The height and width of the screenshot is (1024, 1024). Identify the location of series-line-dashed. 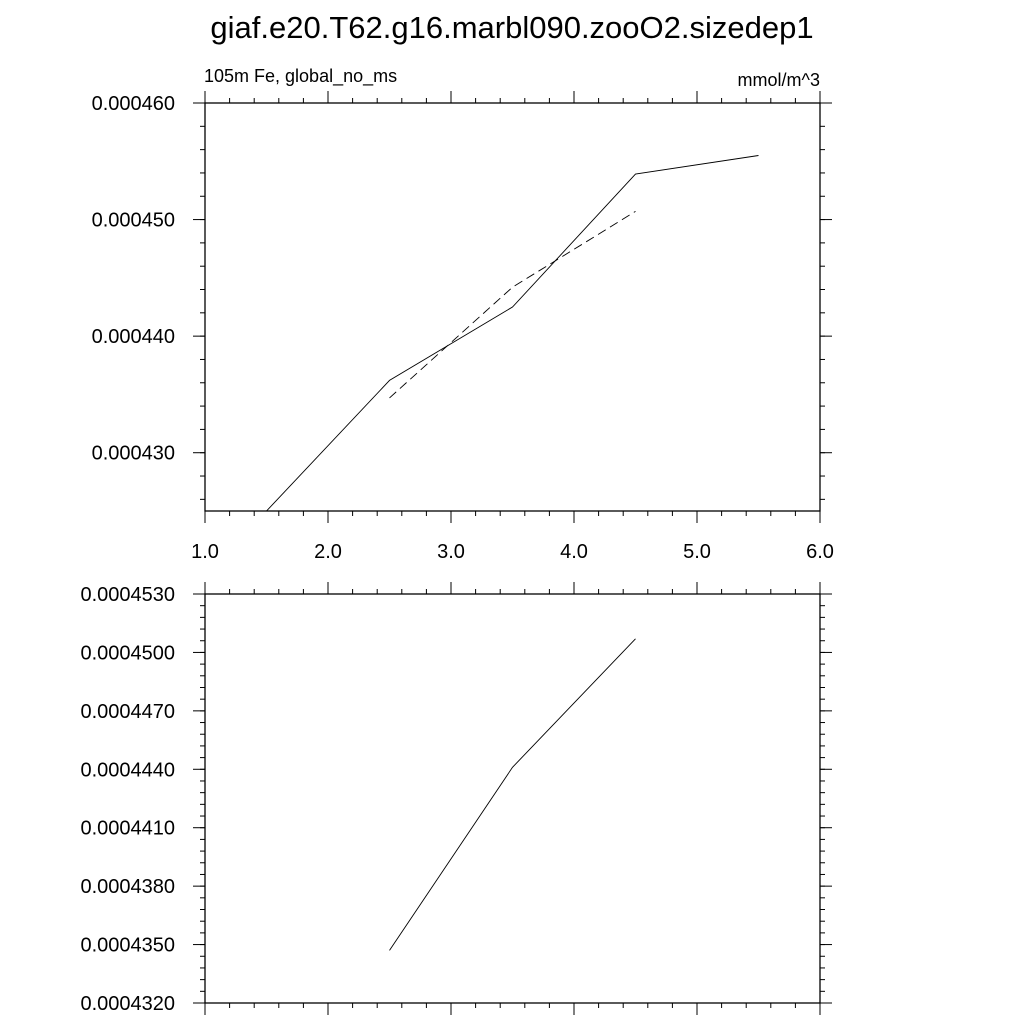
(512, 305).